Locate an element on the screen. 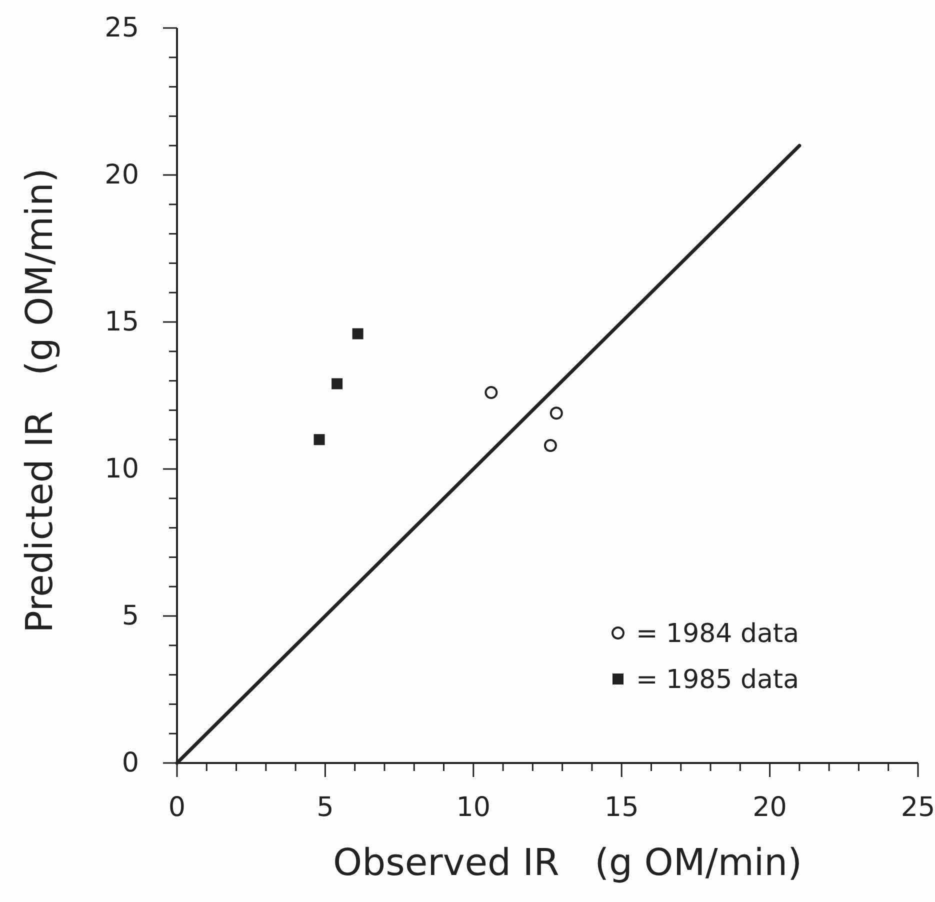 This screenshot has height=902, width=935. legend-label: = 1985 data is located at coordinates (718, 680).